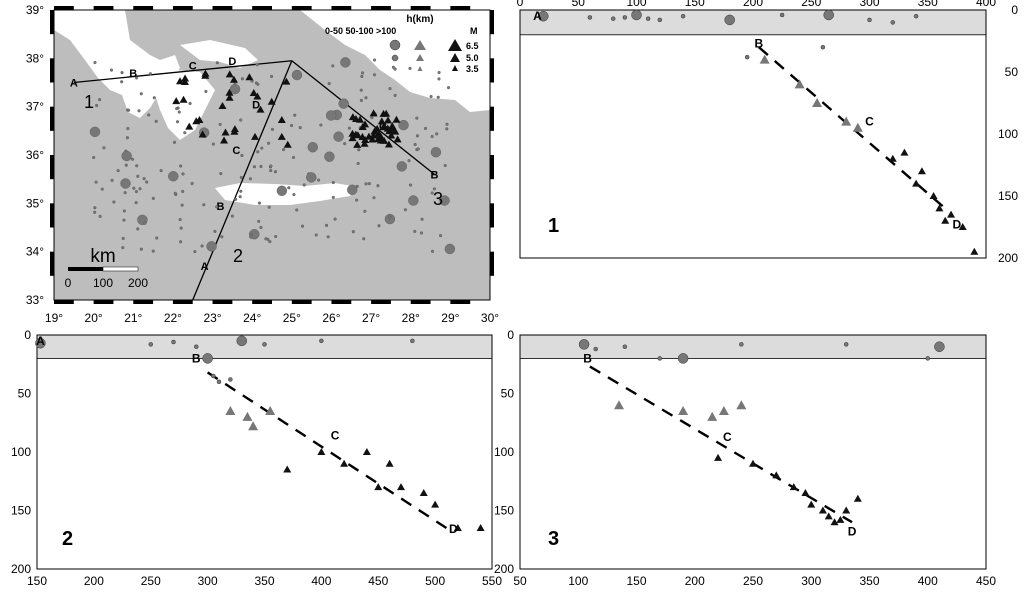 This screenshot has height=592, width=1024. Describe the element at coordinates (402, 44) in the screenshot. I see `map-legend: h(km) 0-50 50-100 >100 M 6.5 5.0 3.5` at that location.